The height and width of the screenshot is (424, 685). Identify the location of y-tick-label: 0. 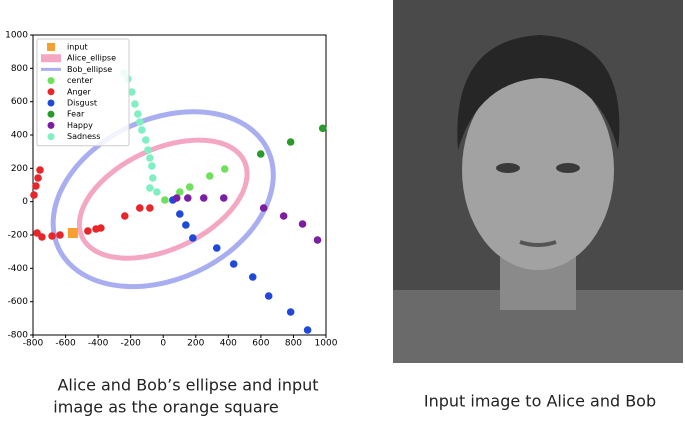
(25, 202).